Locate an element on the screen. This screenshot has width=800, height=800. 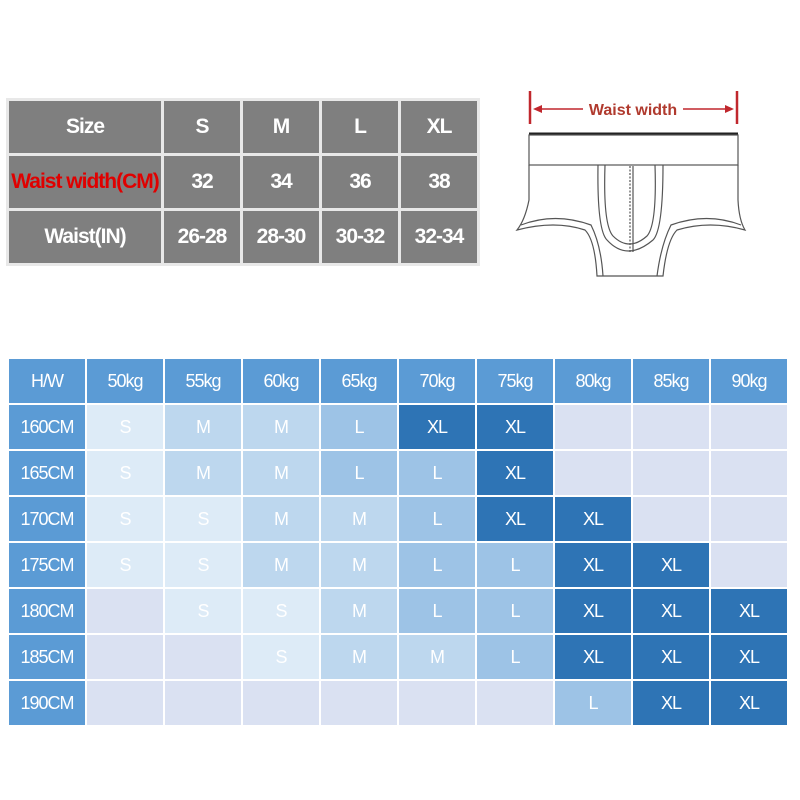
weight-header-cell: 85kg is located at coordinates (671, 381).